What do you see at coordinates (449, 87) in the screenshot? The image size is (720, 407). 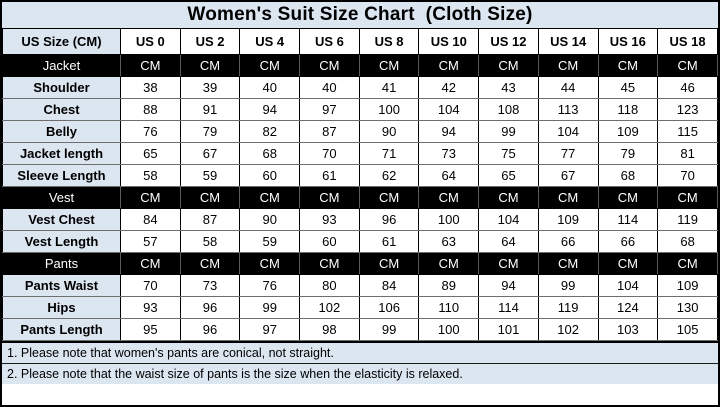 I see `value-cell: 42` at bounding box center [449, 87].